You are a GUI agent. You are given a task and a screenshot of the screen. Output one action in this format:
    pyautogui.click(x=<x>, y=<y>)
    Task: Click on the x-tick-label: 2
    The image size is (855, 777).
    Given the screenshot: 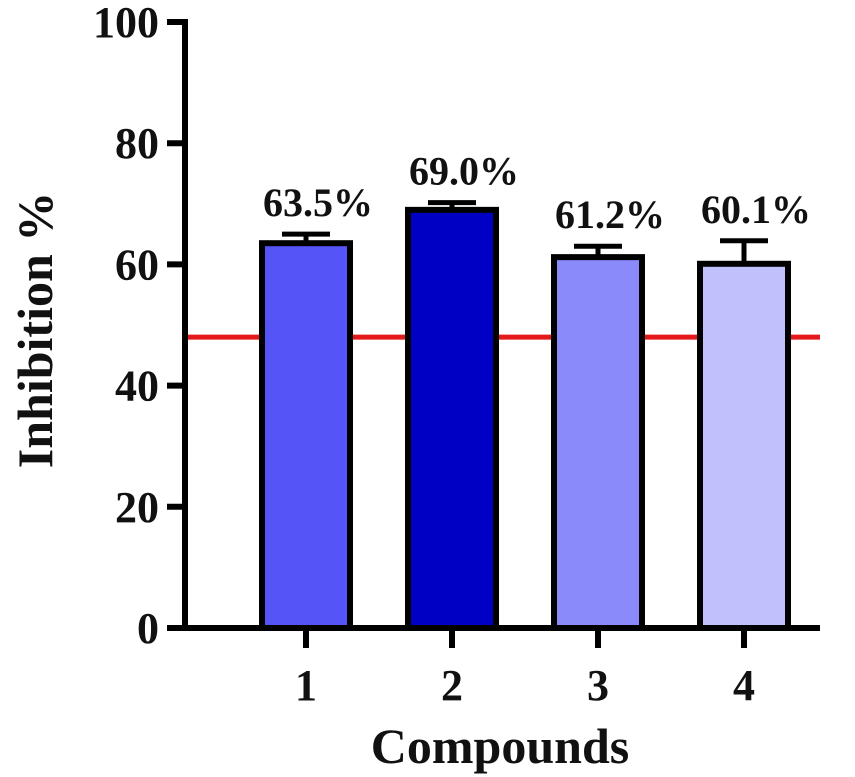 What is the action you would take?
    pyautogui.click(x=452, y=685)
    